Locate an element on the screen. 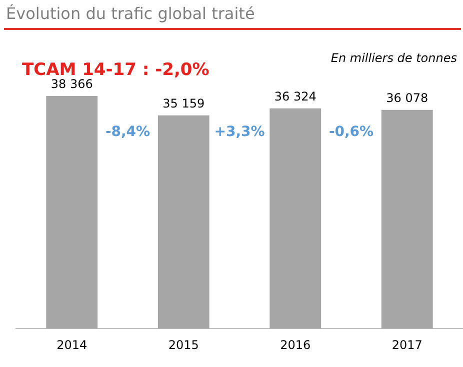 The image size is (463, 367). annotation: -0,6% is located at coordinates (351, 132).